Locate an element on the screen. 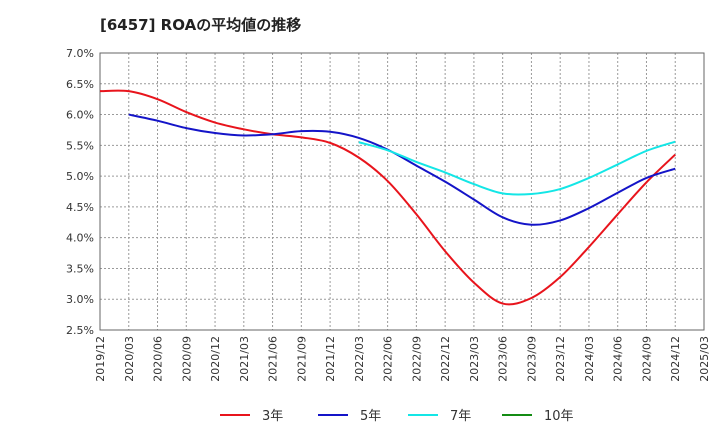  x-tick-label: 2023/06 is located at coordinates (503, 359).